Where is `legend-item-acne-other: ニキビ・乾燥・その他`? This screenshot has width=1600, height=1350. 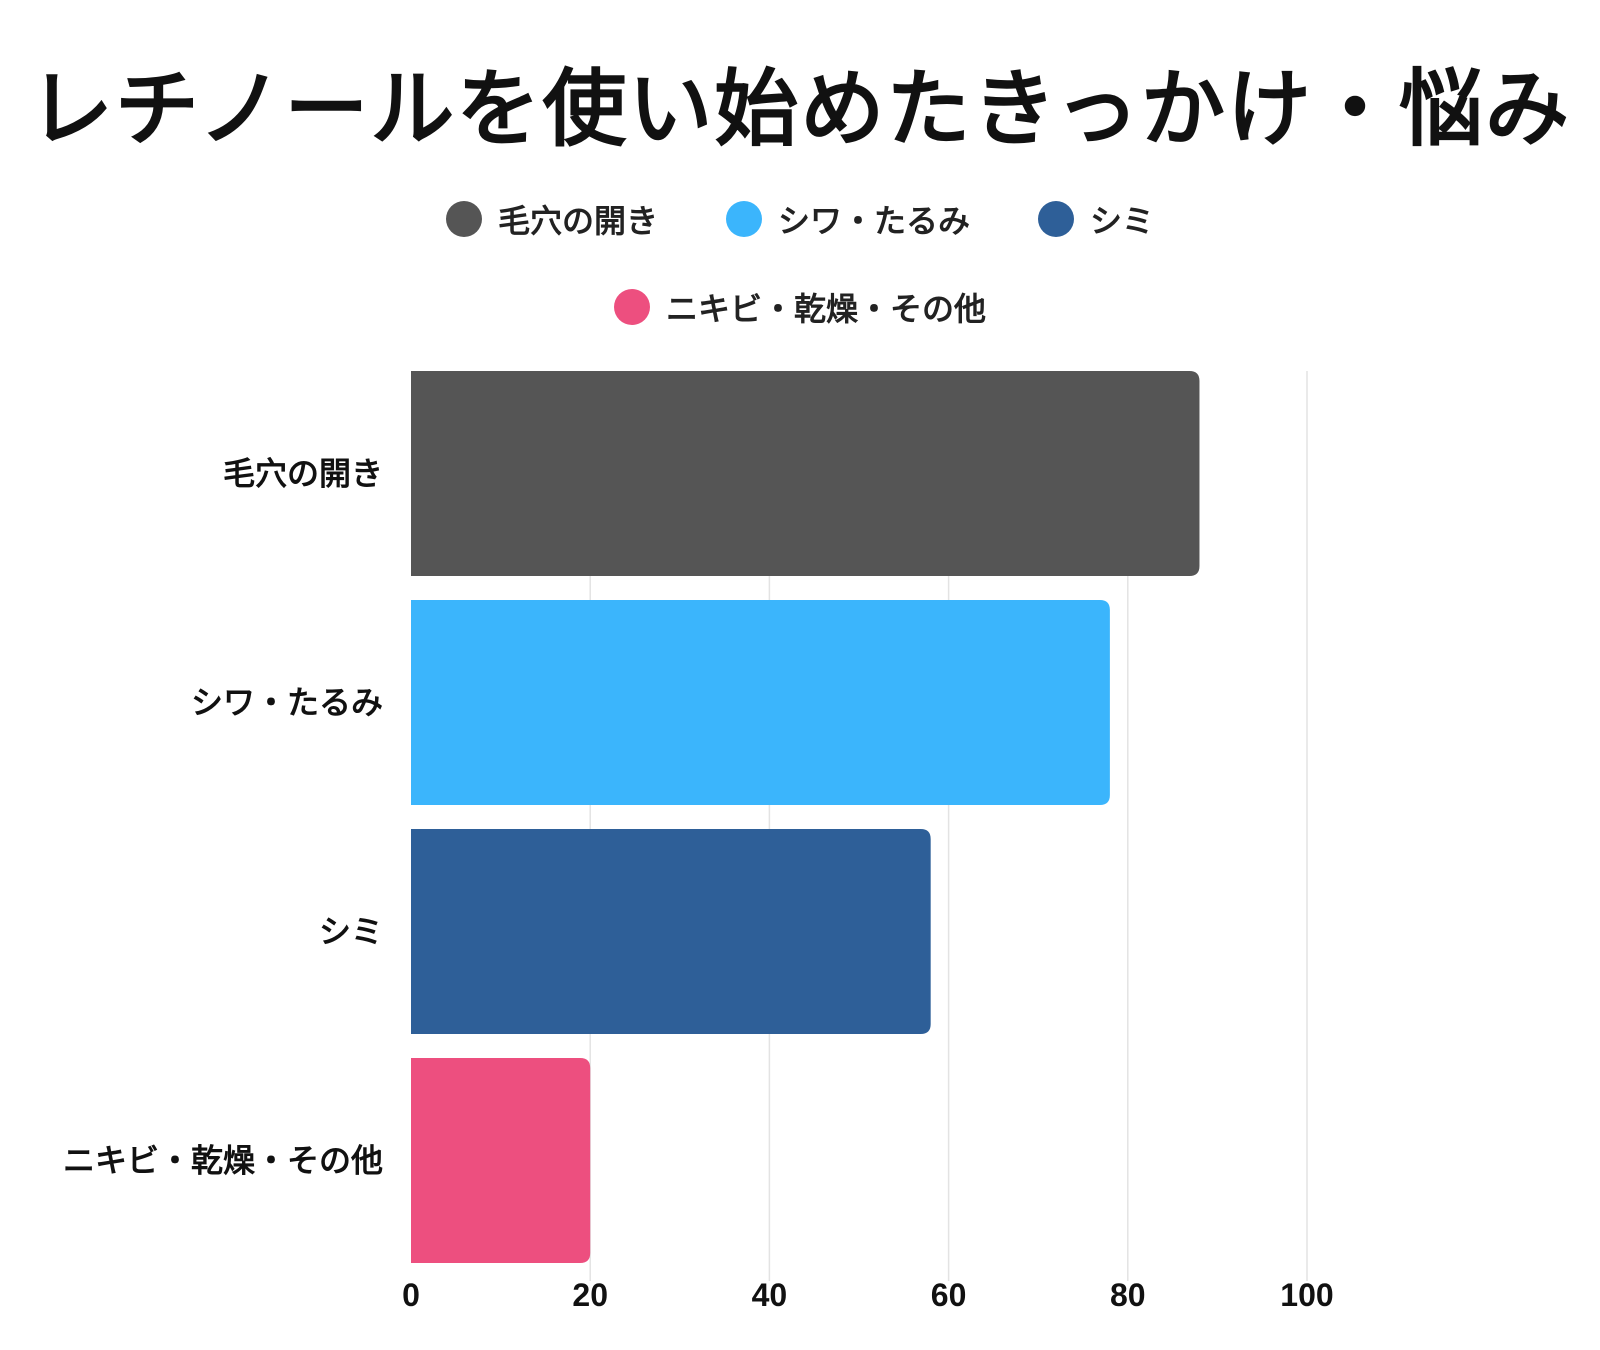 legend-item-acne-other: ニキビ・乾燥・その他 is located at coordinates (799, 307).